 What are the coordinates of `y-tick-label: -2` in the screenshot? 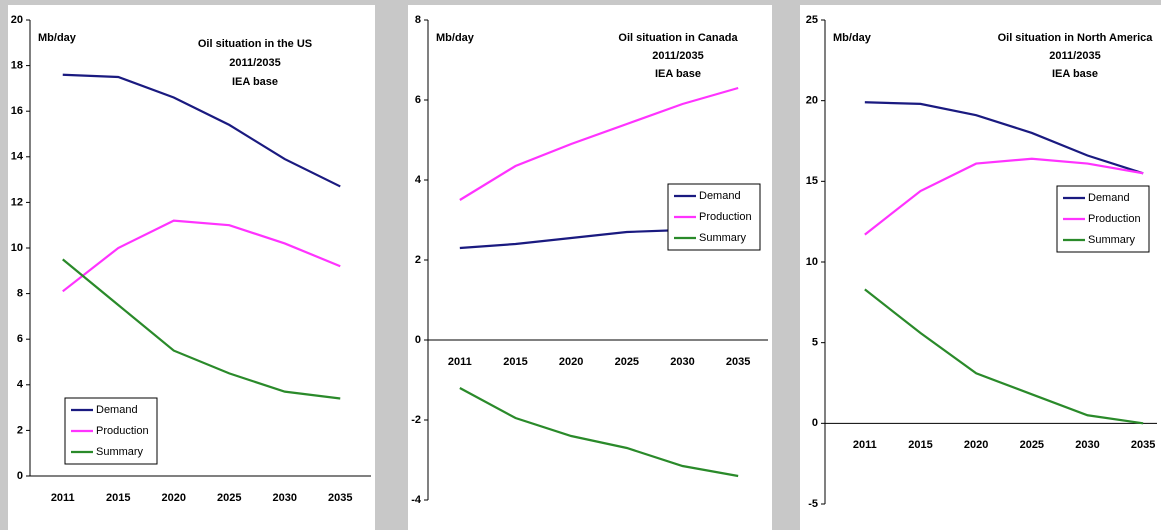 It's located at (416, 420).